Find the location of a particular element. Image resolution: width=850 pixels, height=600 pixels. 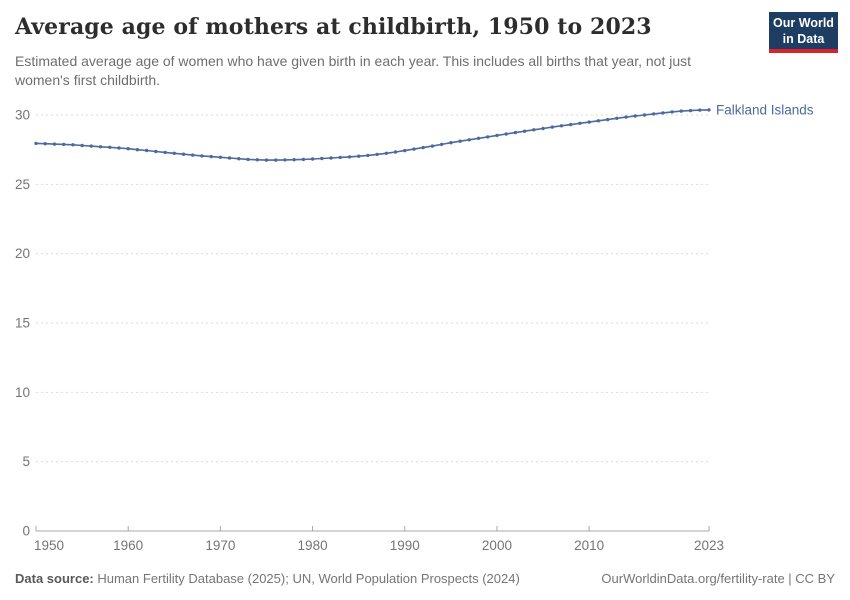

x-tick-label-1950: 1950 is located at coordinates (49, 545).